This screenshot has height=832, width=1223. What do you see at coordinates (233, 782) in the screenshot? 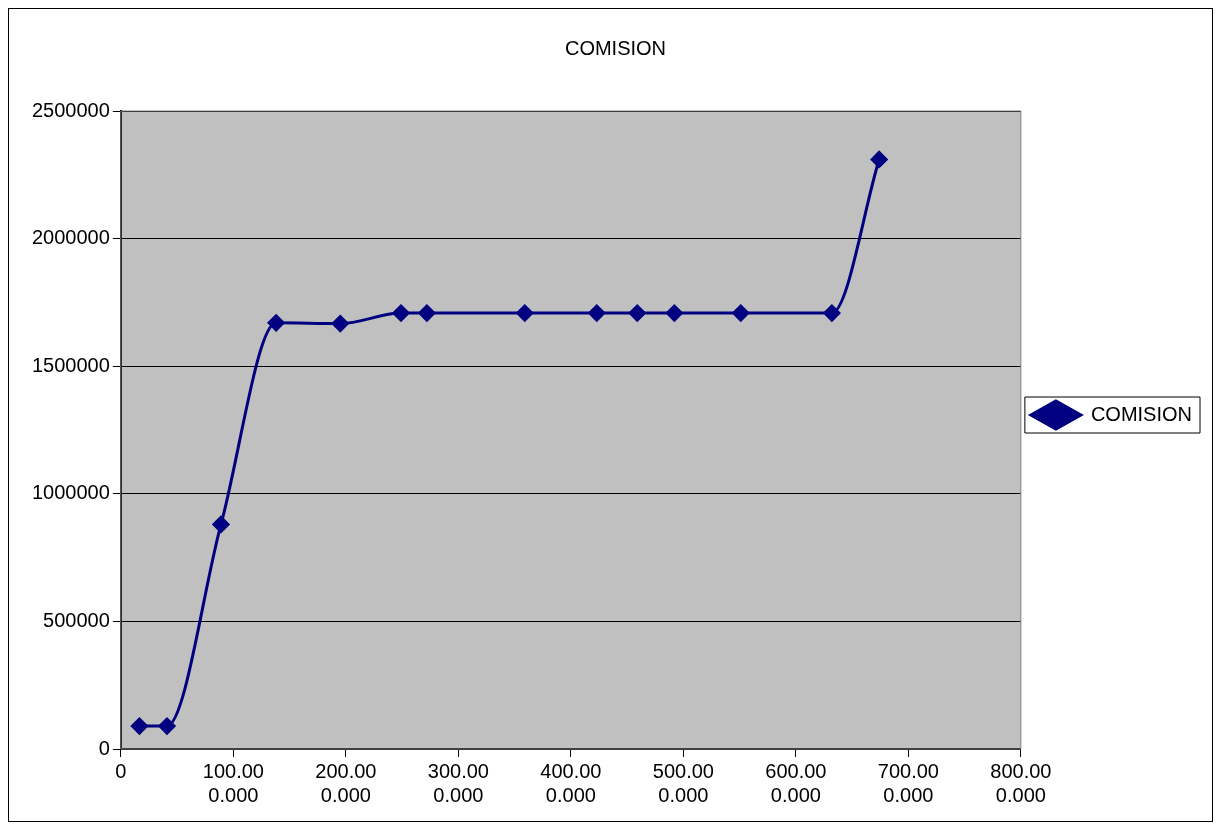
I see `x-tick-label: 100.000.000` at bounding box center [233, 782].